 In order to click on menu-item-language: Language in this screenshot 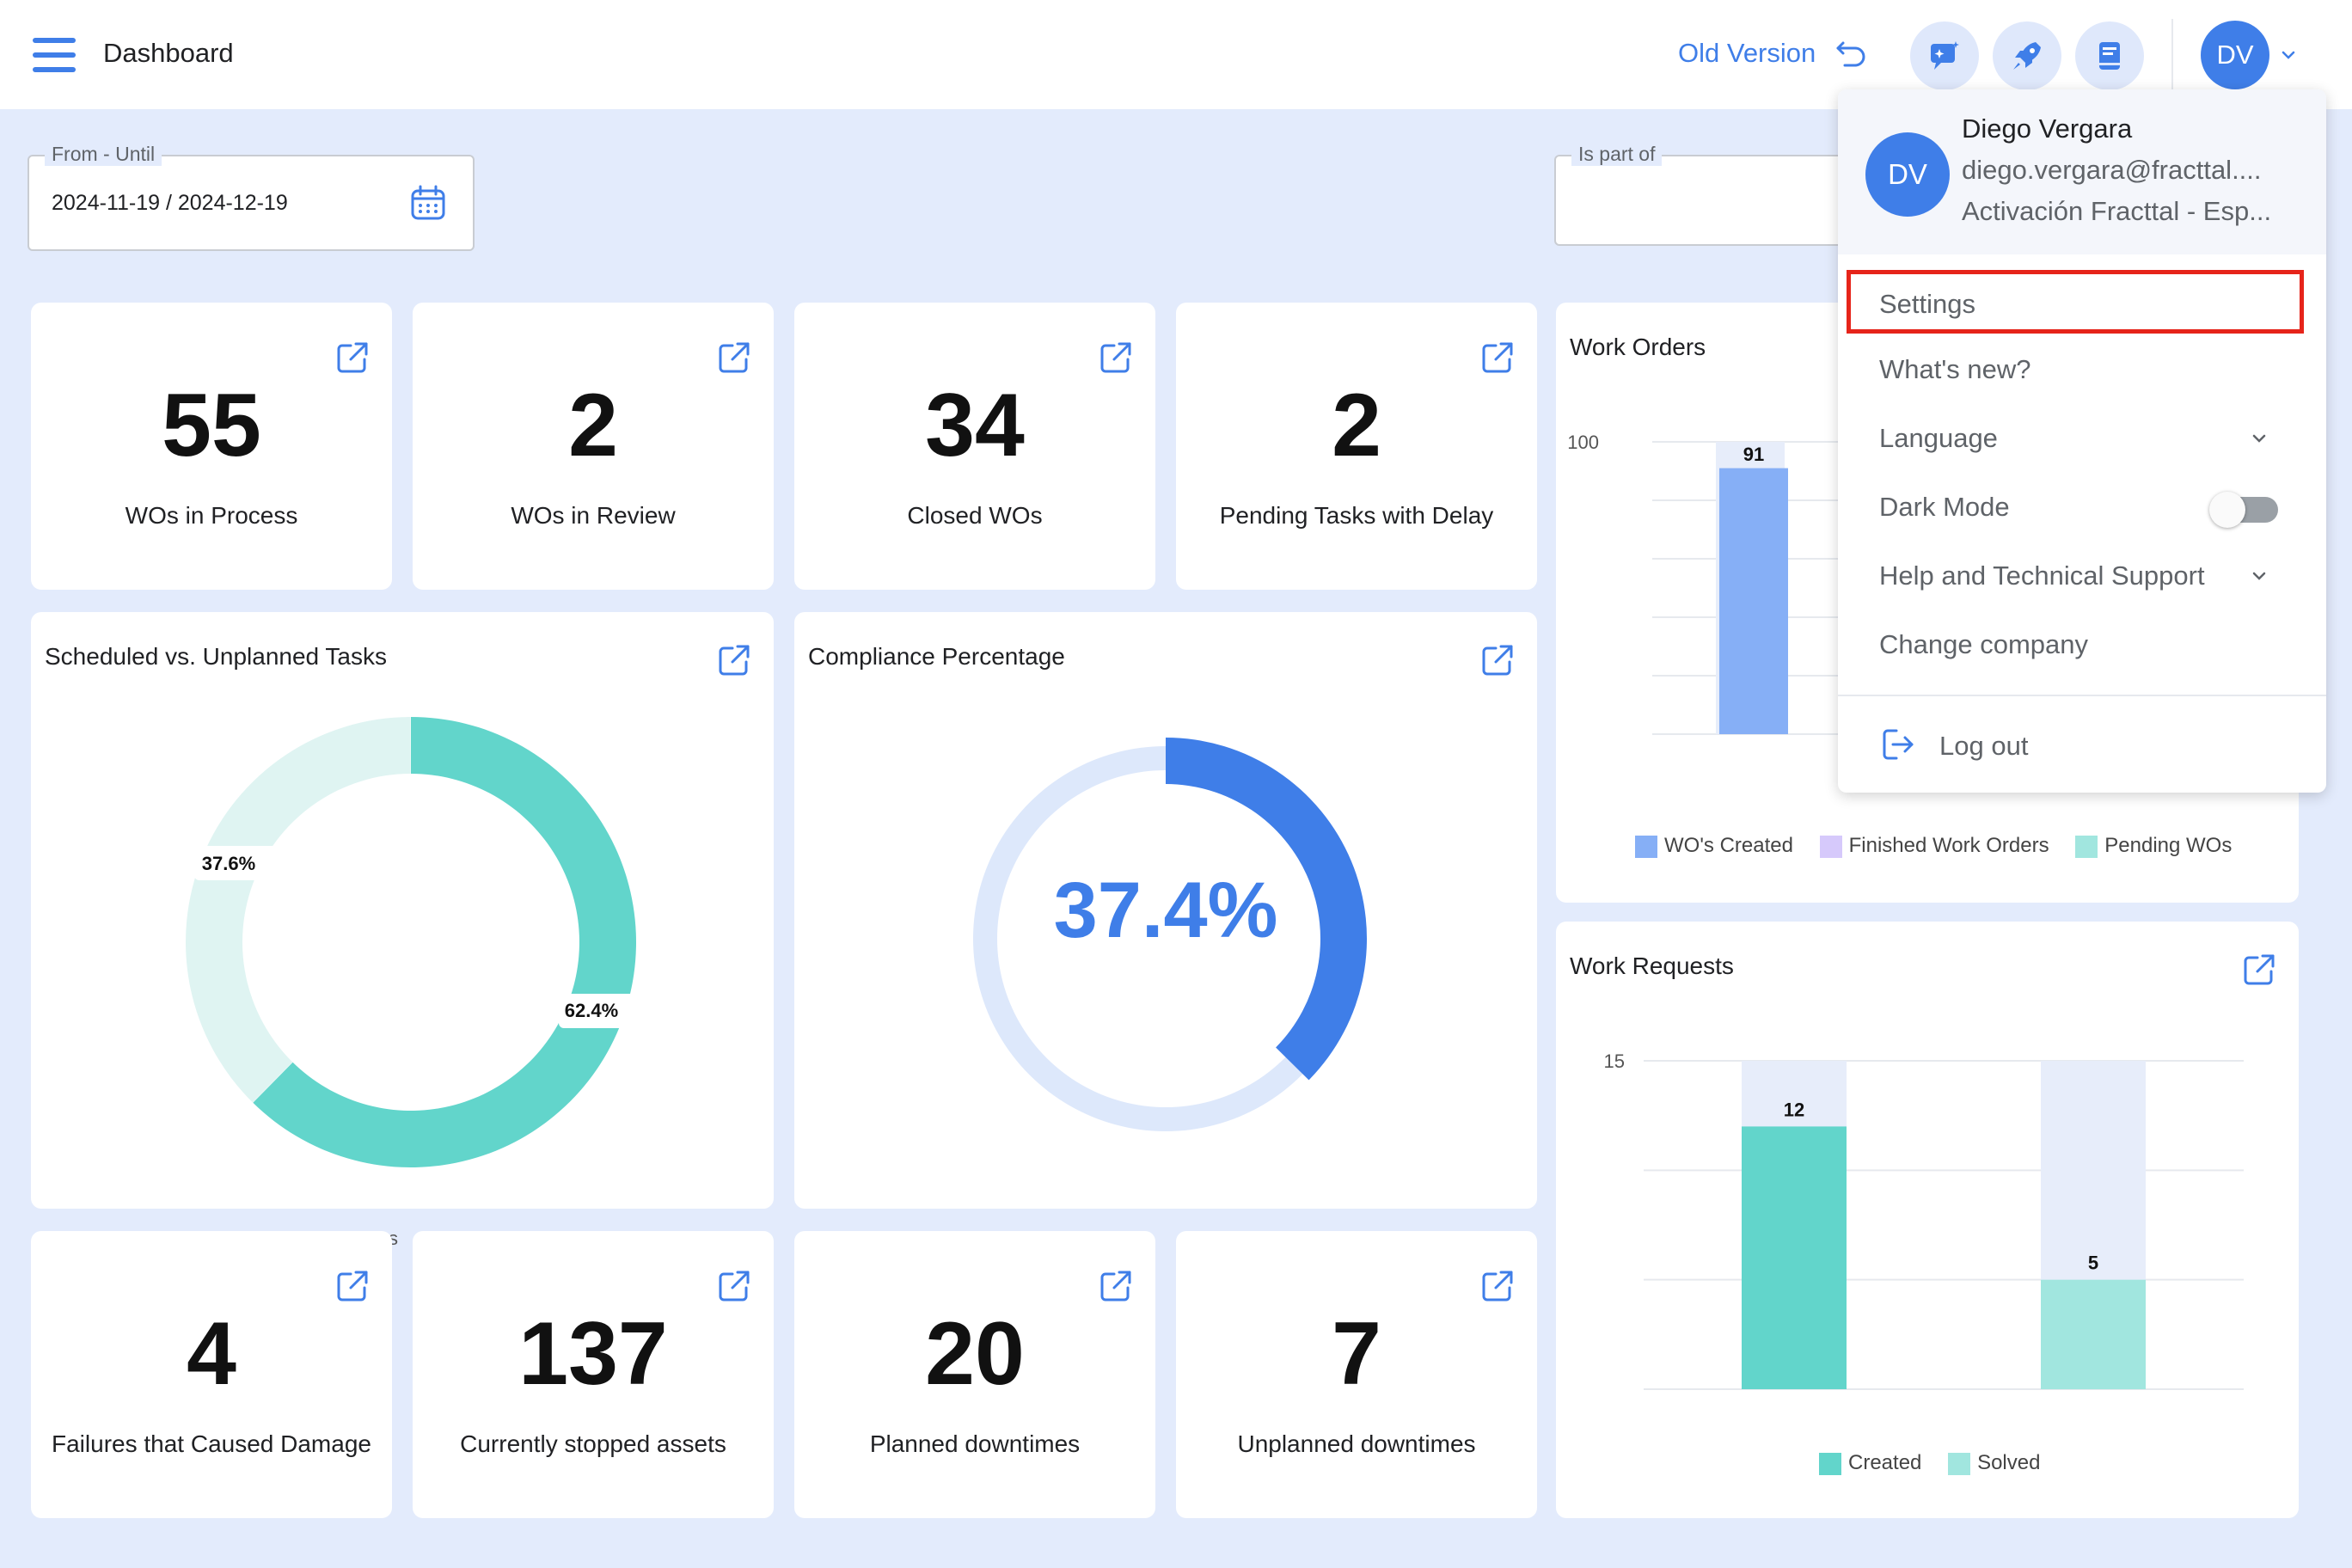, I will do `click(2082, 435)`.